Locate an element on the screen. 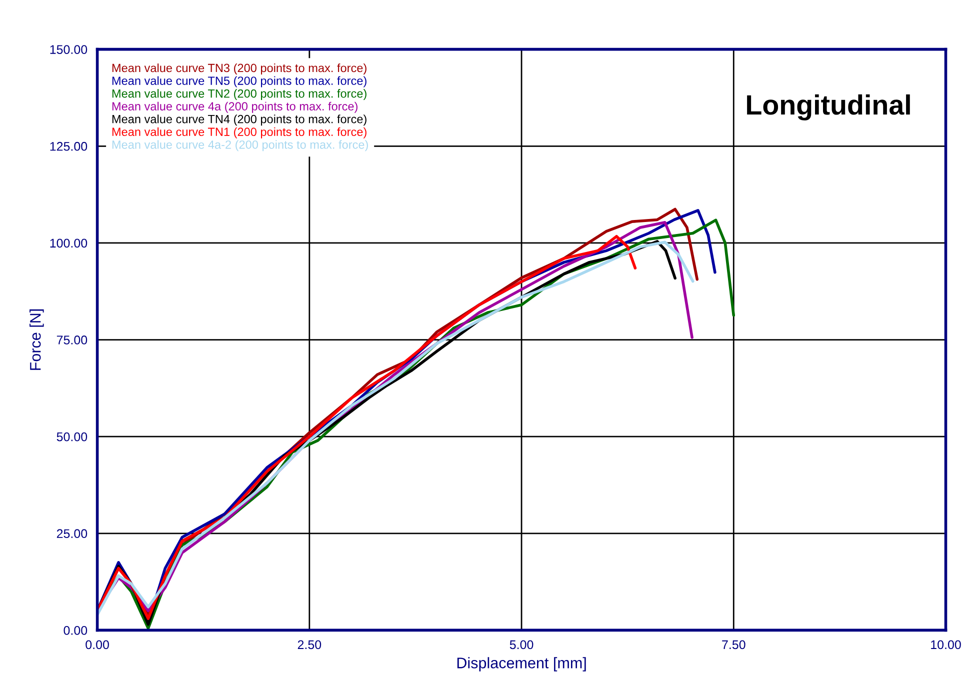 This screenshot has height=685, width=973. y-axis-title: Force [N] is located at coordinates (37, 339).